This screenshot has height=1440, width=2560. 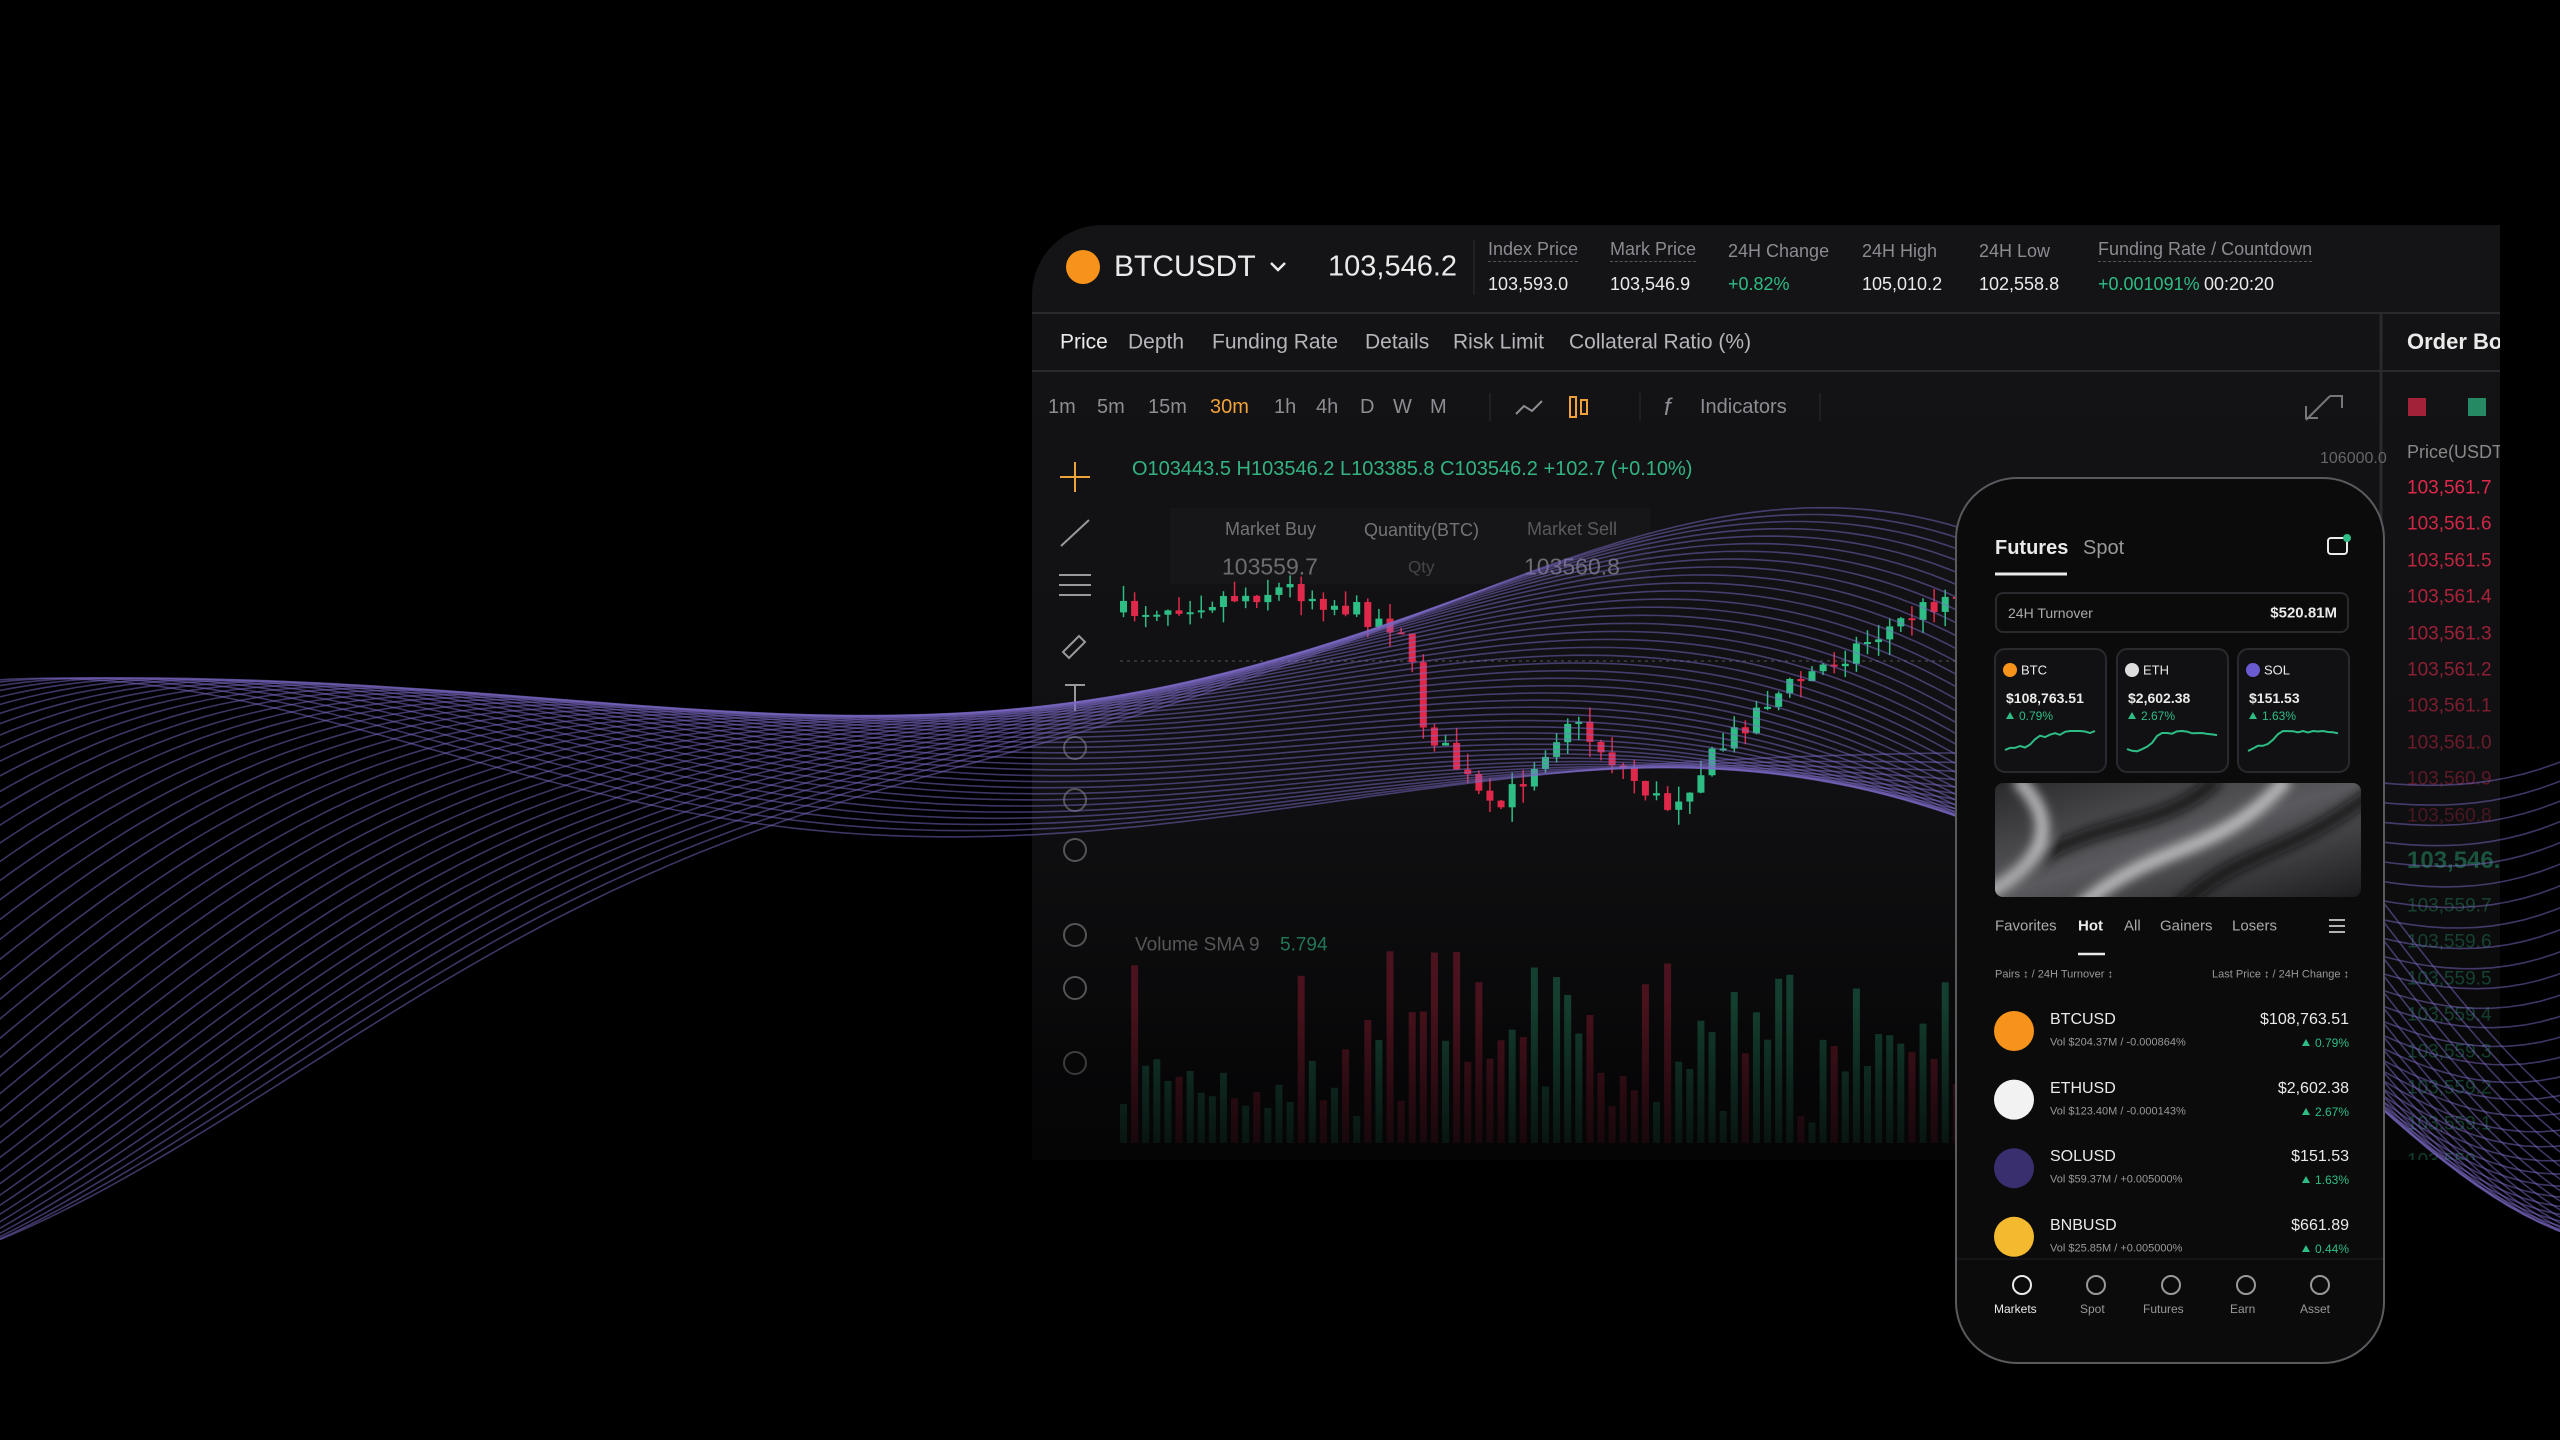 I want to click on stat-value: 105,010.2, so click(x=1902, y=284).